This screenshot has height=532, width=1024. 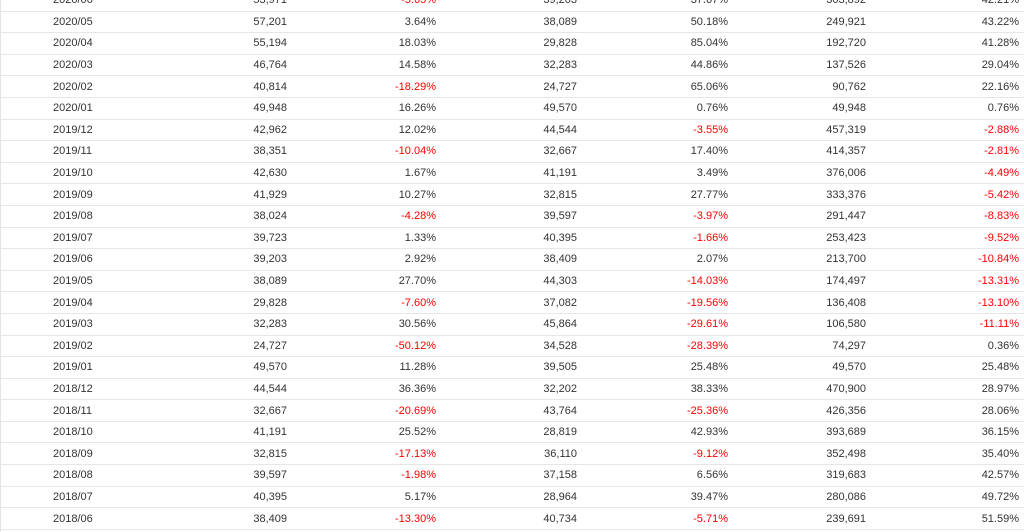 What do you see at coordinates (227, 86) in the screenshot?
I see `value-cell: 40,814` at bounding box center [227, 86].